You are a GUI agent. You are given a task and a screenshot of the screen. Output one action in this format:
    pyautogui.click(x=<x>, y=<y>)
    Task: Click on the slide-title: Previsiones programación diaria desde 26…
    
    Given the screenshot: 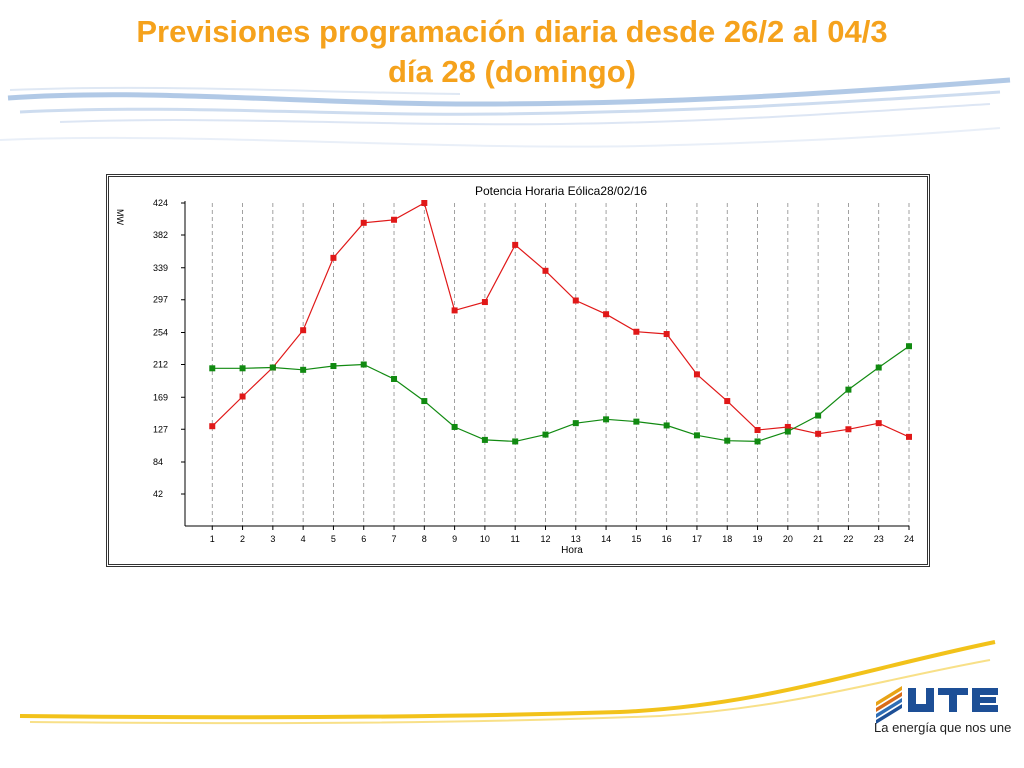 What is the action you would take?
    pyautogui.click(x=512, y=52)
    